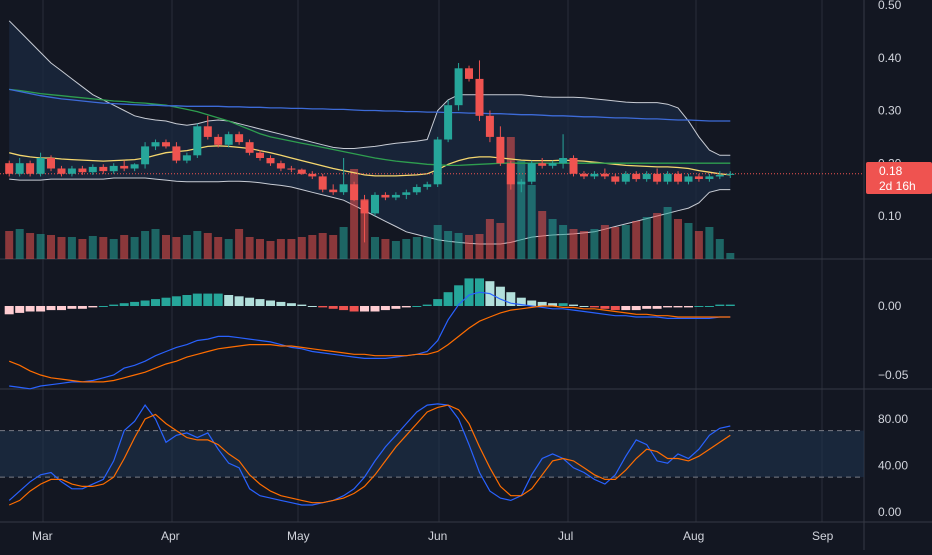 This screenshot has height=555, width=932. What do you see at coordinates (823, 536) in the screenshot?
I see `x-tick-label: Sep` at bounding box center [823, 536].